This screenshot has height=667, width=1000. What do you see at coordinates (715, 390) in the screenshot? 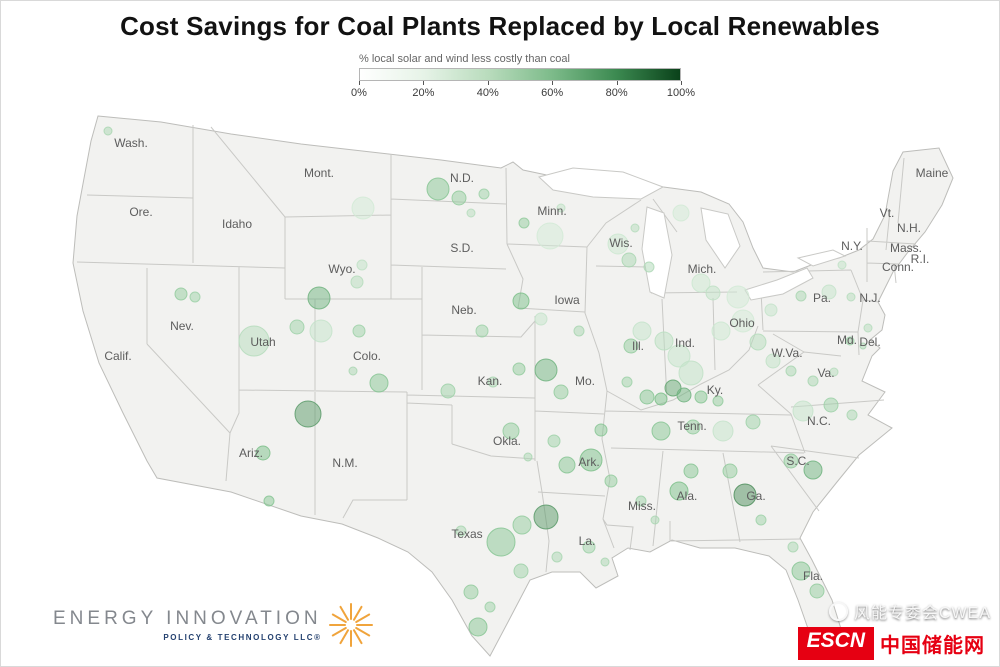
I see `state-label-ky: Ky.` at bounding box center [715, 390].